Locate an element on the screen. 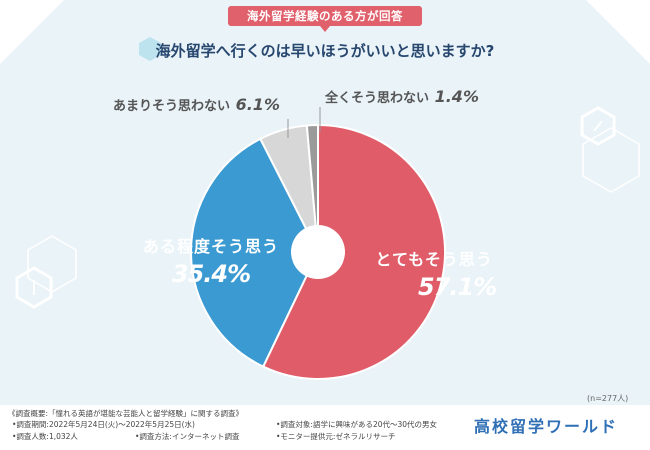 The height and width of the screenshot is (450, 650). survey-provider: •モニター提供元:ゼネラルリサーチ is located at coordinates (336, 436).